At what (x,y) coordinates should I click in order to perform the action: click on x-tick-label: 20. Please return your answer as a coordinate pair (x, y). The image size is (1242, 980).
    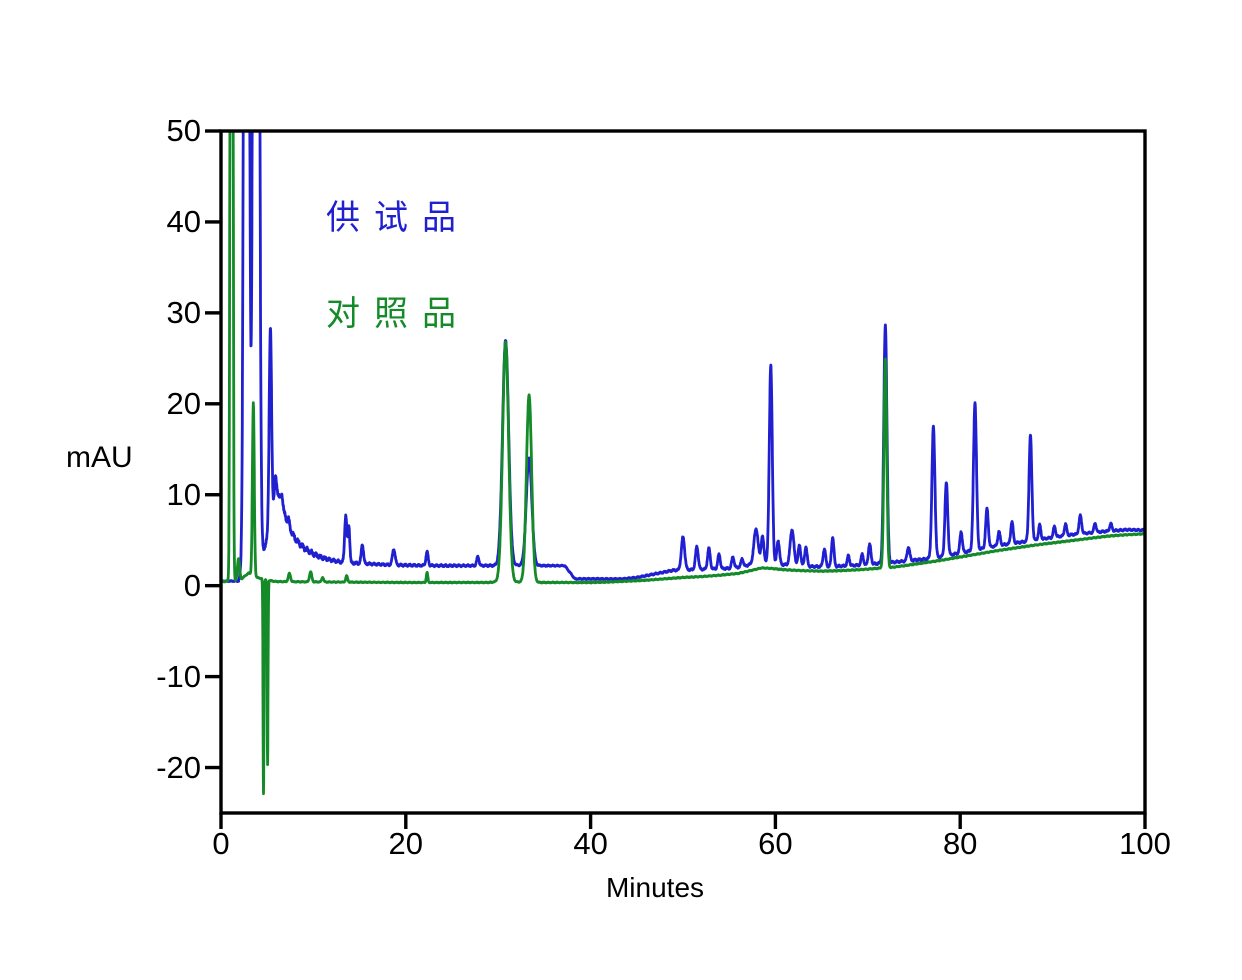
    Looking at the image, I should click on (406, 843).